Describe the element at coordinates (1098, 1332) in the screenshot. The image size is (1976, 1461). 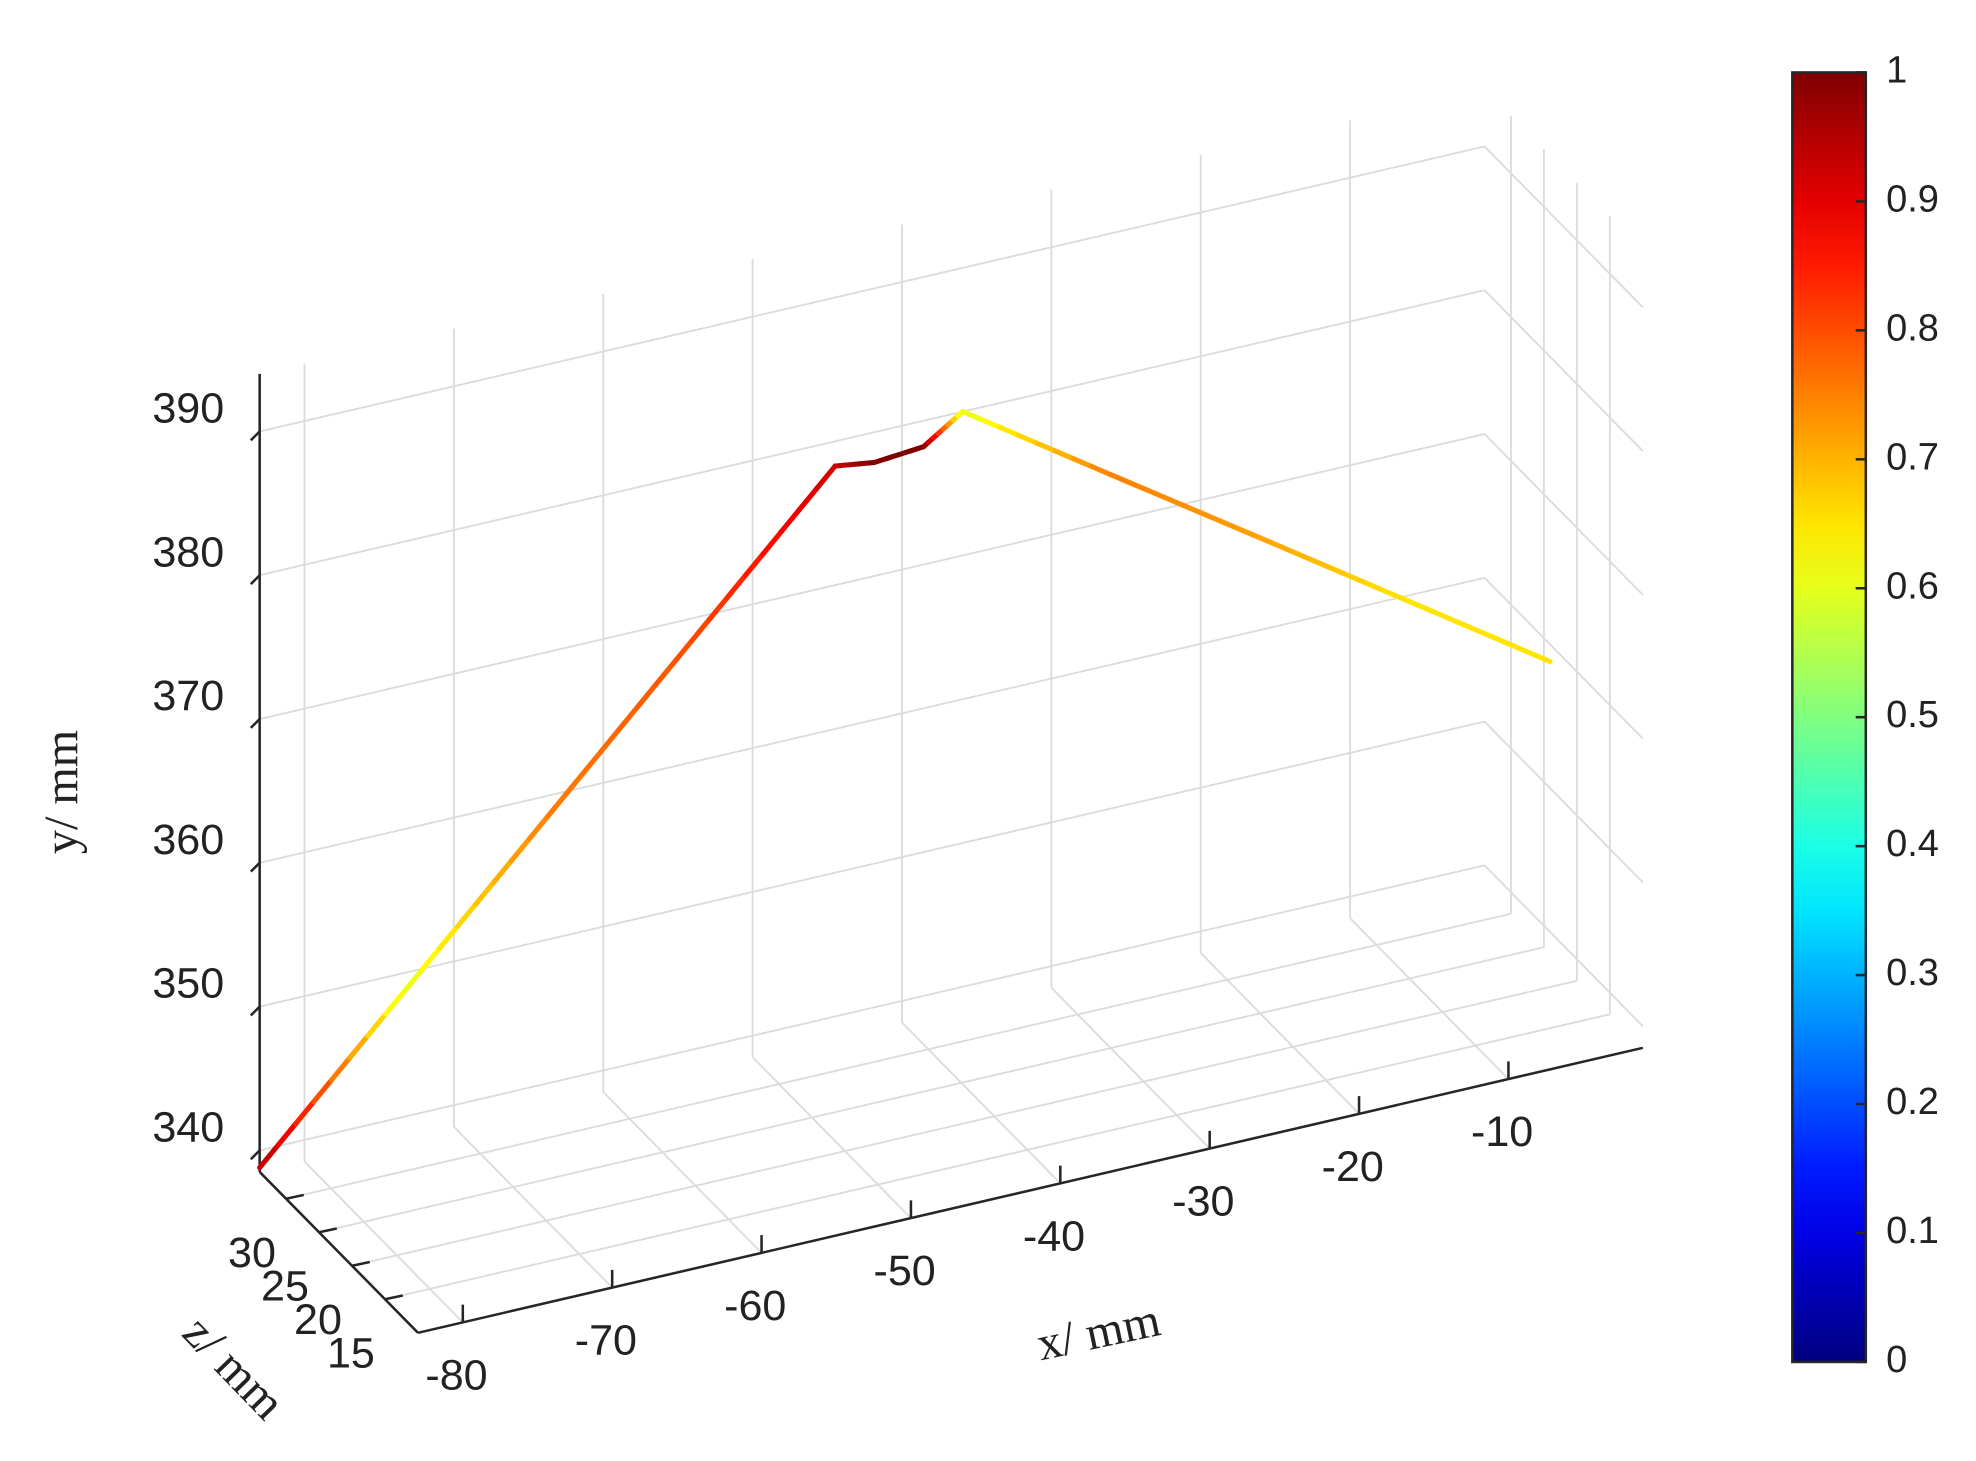
I see `x-axis-title: x/ mm` at that location.